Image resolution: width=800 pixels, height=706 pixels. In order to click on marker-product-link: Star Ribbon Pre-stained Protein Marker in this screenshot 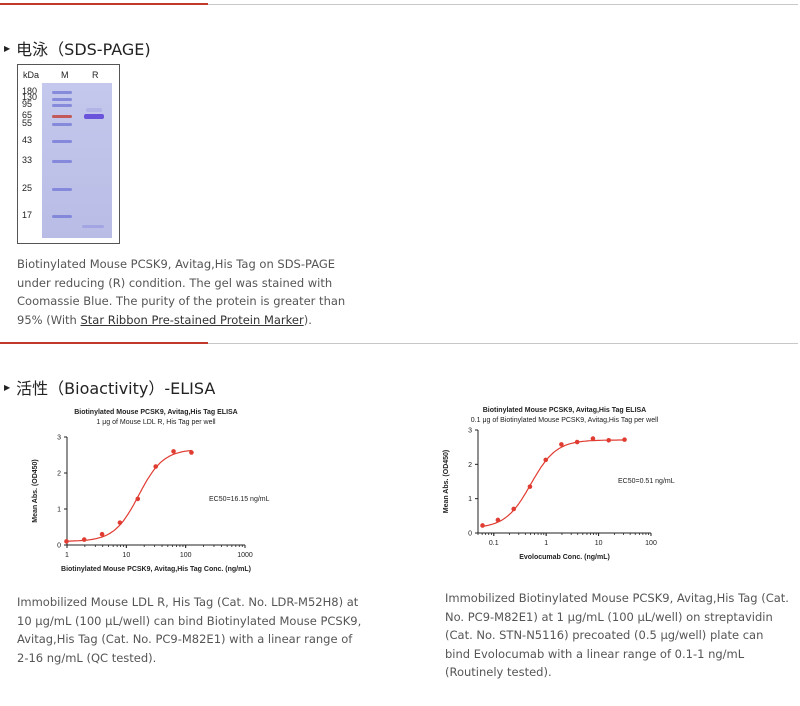, I will do `click(192, 319)`.